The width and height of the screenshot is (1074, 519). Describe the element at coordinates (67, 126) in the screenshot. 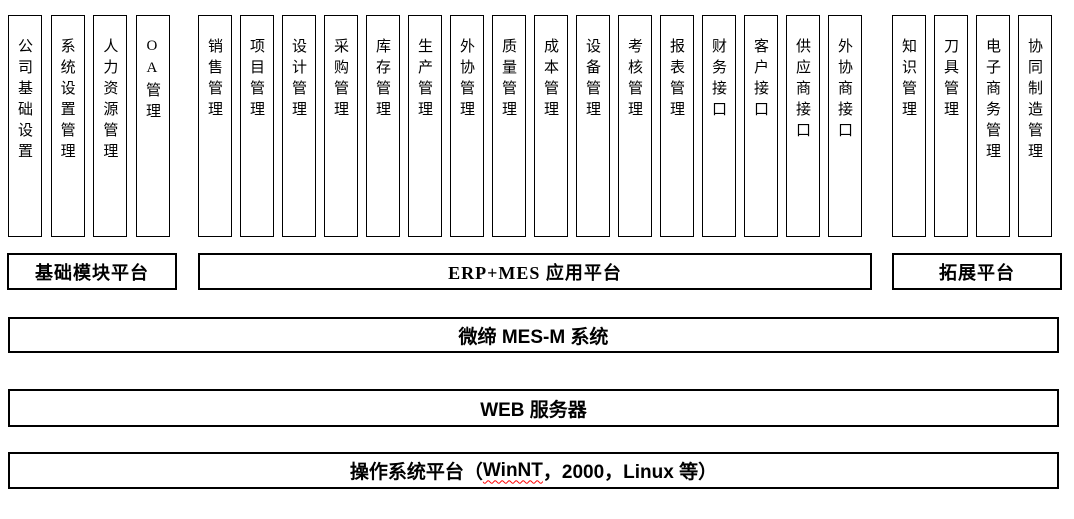

I see `module-column: 系统设置管理` at that location.